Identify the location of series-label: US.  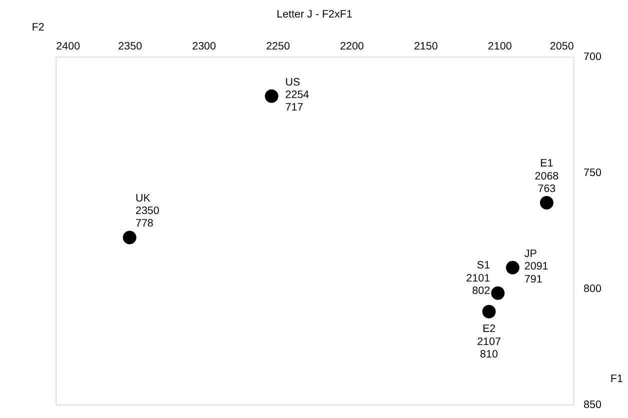
(292, 82).